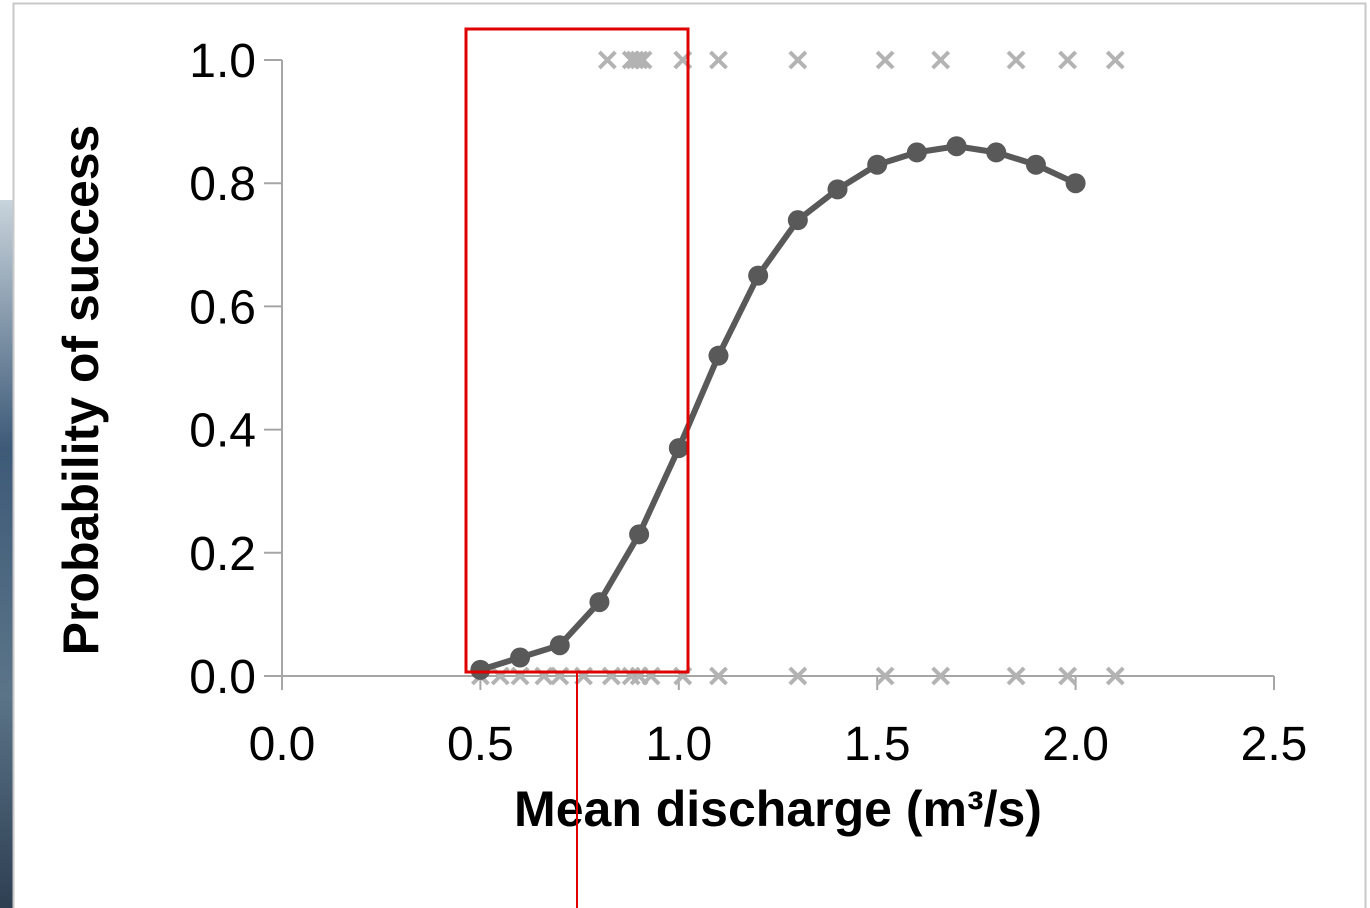 This screenshot has height=908, width=1370. I want to click on y-tick-label: 0.0, so click(222, 677).